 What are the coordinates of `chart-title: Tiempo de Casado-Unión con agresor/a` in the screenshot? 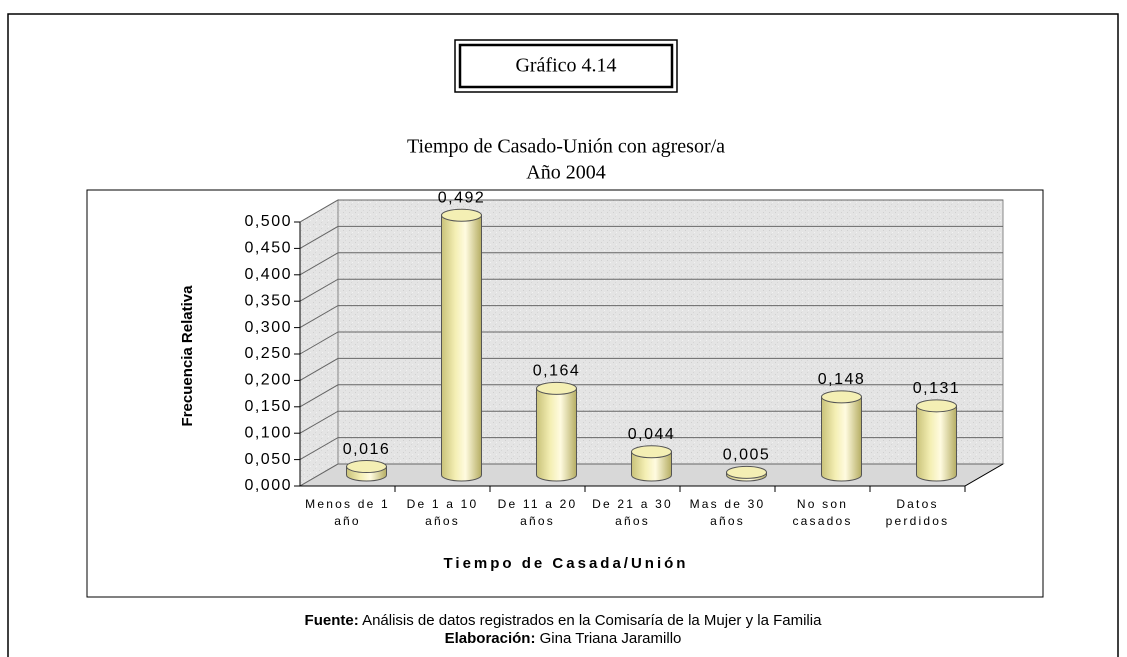 It's located at (566, 147).